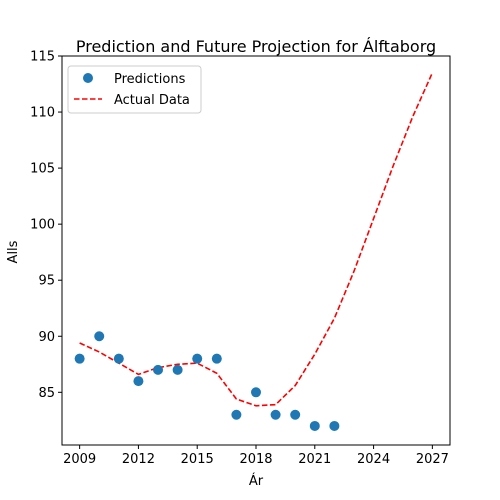 Image resolution: width=500 pixels, height=500 pixels. Describe the element at coordinates (373, 459) in the screenshot. I see `x-tick-label: 2024` at that location.